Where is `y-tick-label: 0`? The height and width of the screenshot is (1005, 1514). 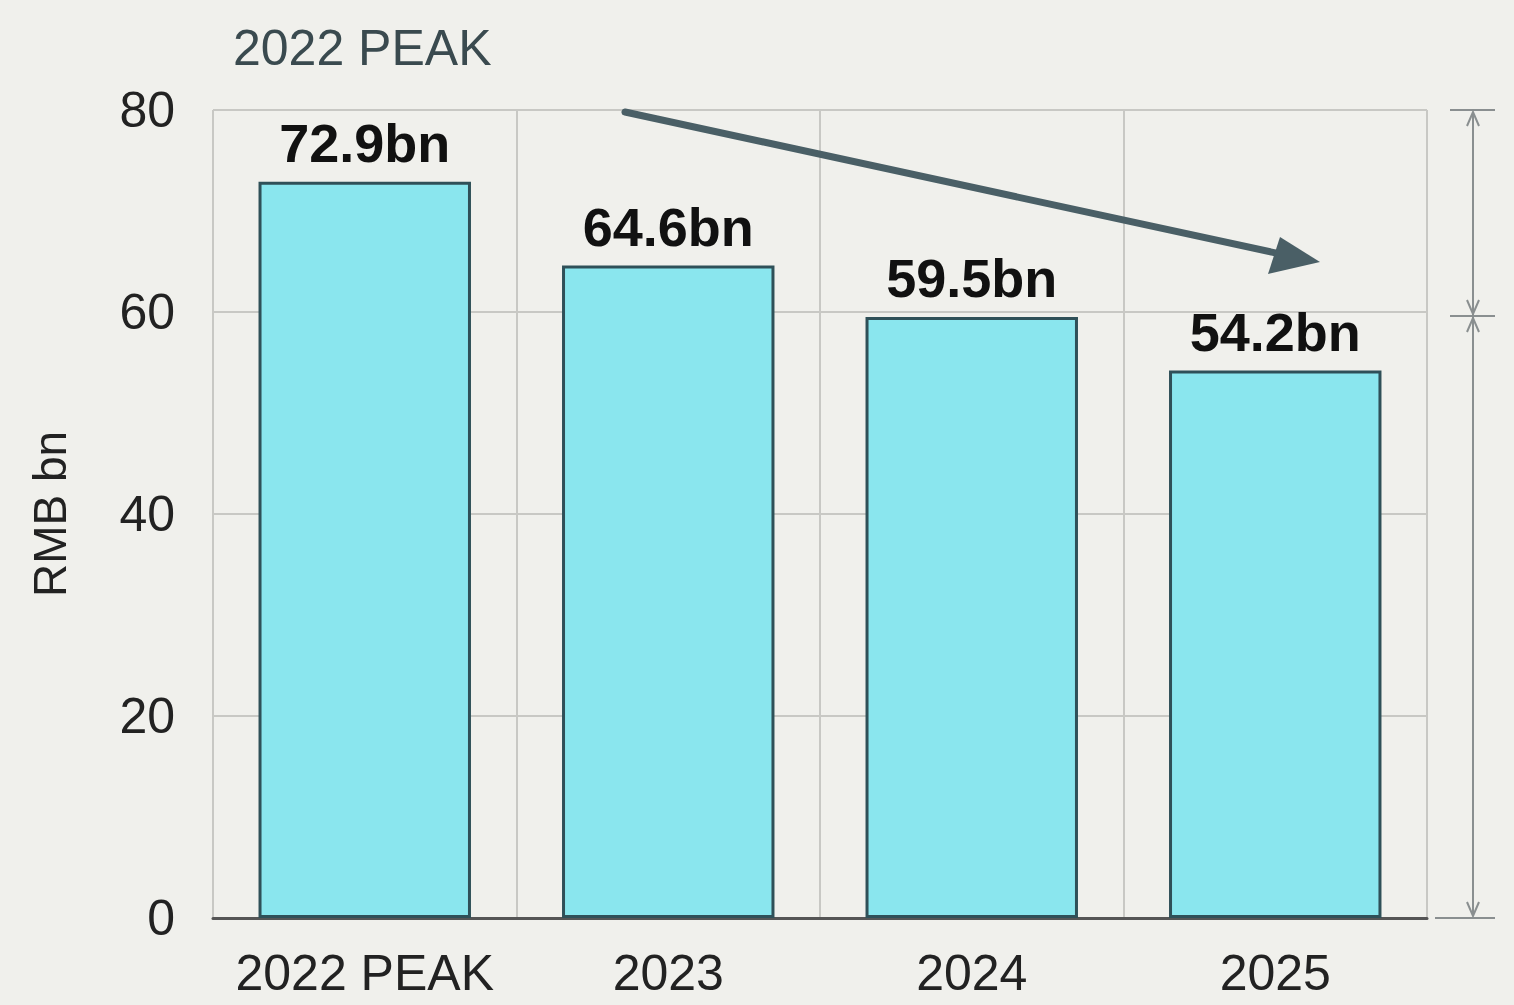
y-tick-label: 0 is located at coordinates (161, 918).